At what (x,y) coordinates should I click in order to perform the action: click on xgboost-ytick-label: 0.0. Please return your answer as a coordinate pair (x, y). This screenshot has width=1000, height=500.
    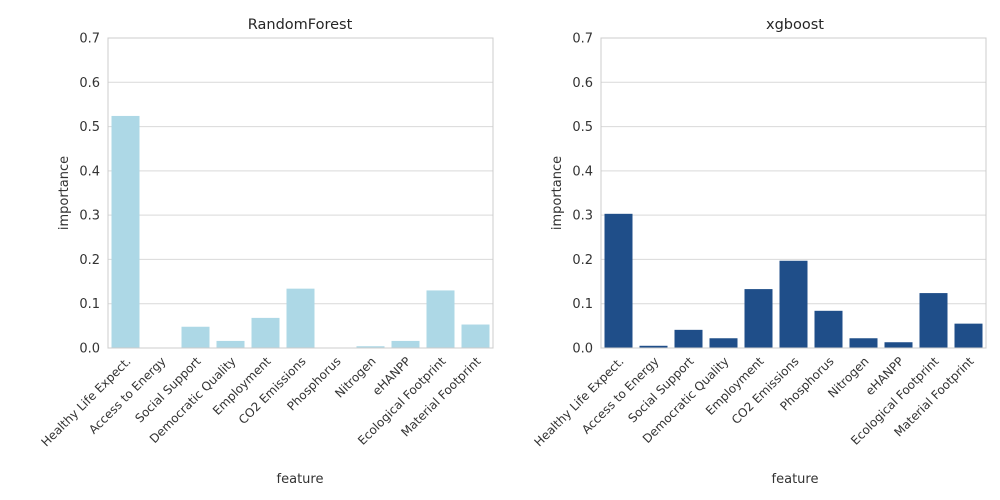
    Looking at the image, I should click on (582, 349).